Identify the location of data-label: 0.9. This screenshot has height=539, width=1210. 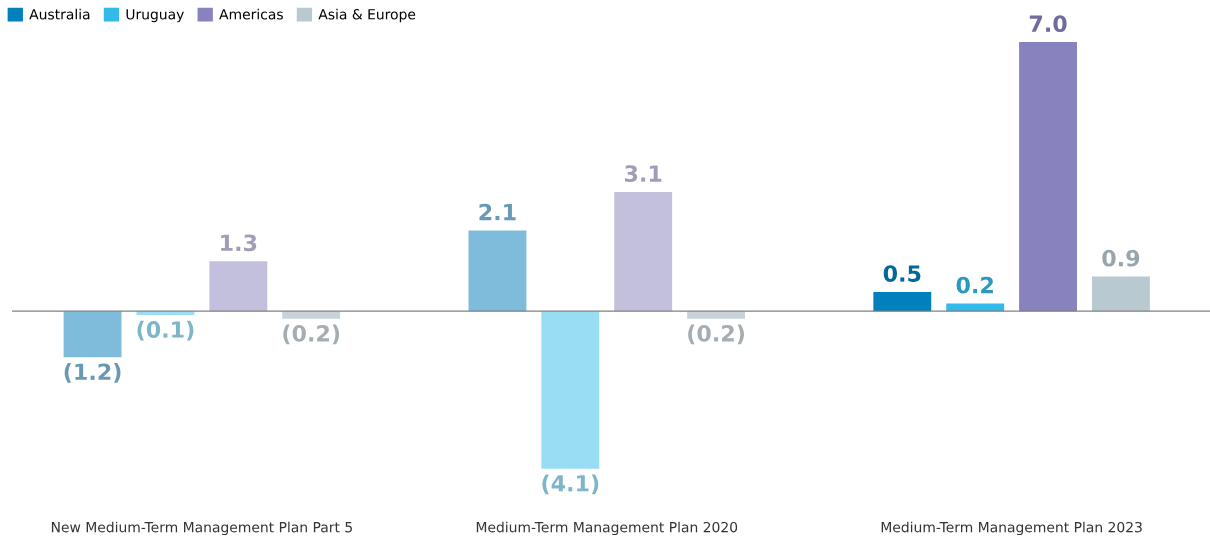
(1121, 258).